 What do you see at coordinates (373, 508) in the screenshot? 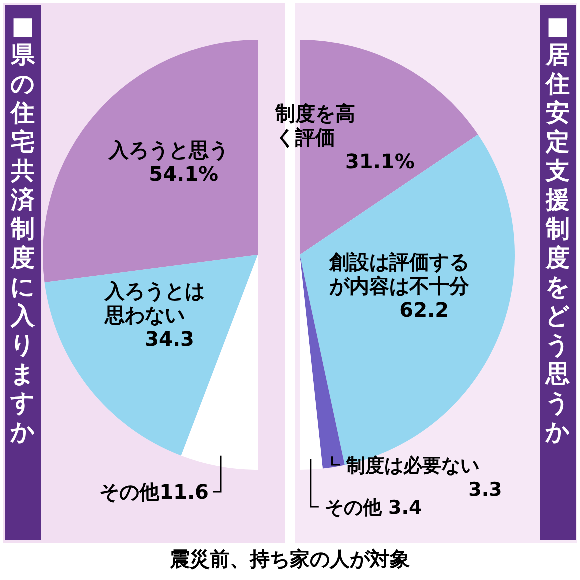
I see `slice-label: その他 3.4` at bounding box center [373, 508].